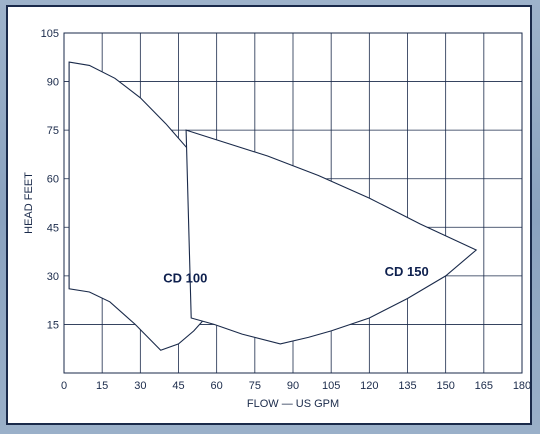 Image resolution: width=540 pixels, height=434 pixels. What do you see at coordinates (331, 386) in the screenshot?
I see `x-tick-label: 105` at bounding box center [331, 386].